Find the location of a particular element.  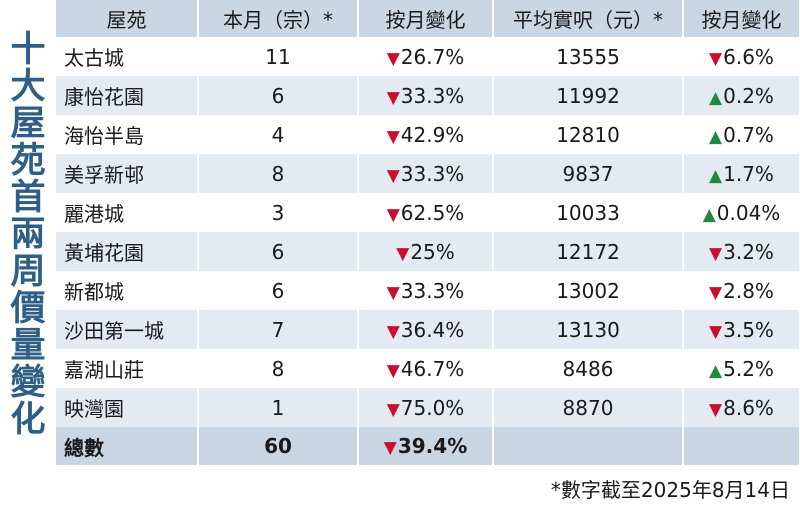

count-change: ▼33.3% is located at coordinates (426, 173).